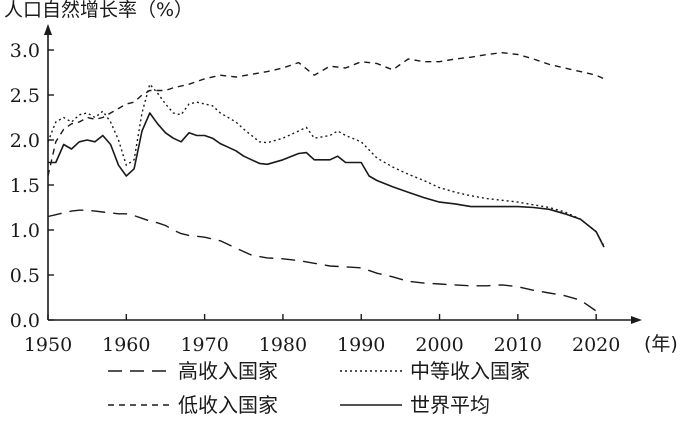 This screenshot has height=426, width=690. What do you see at coordinates (661, 344) in the screenshot?
I see `x-axis-title: (年)` at bounding box center [661, 344].